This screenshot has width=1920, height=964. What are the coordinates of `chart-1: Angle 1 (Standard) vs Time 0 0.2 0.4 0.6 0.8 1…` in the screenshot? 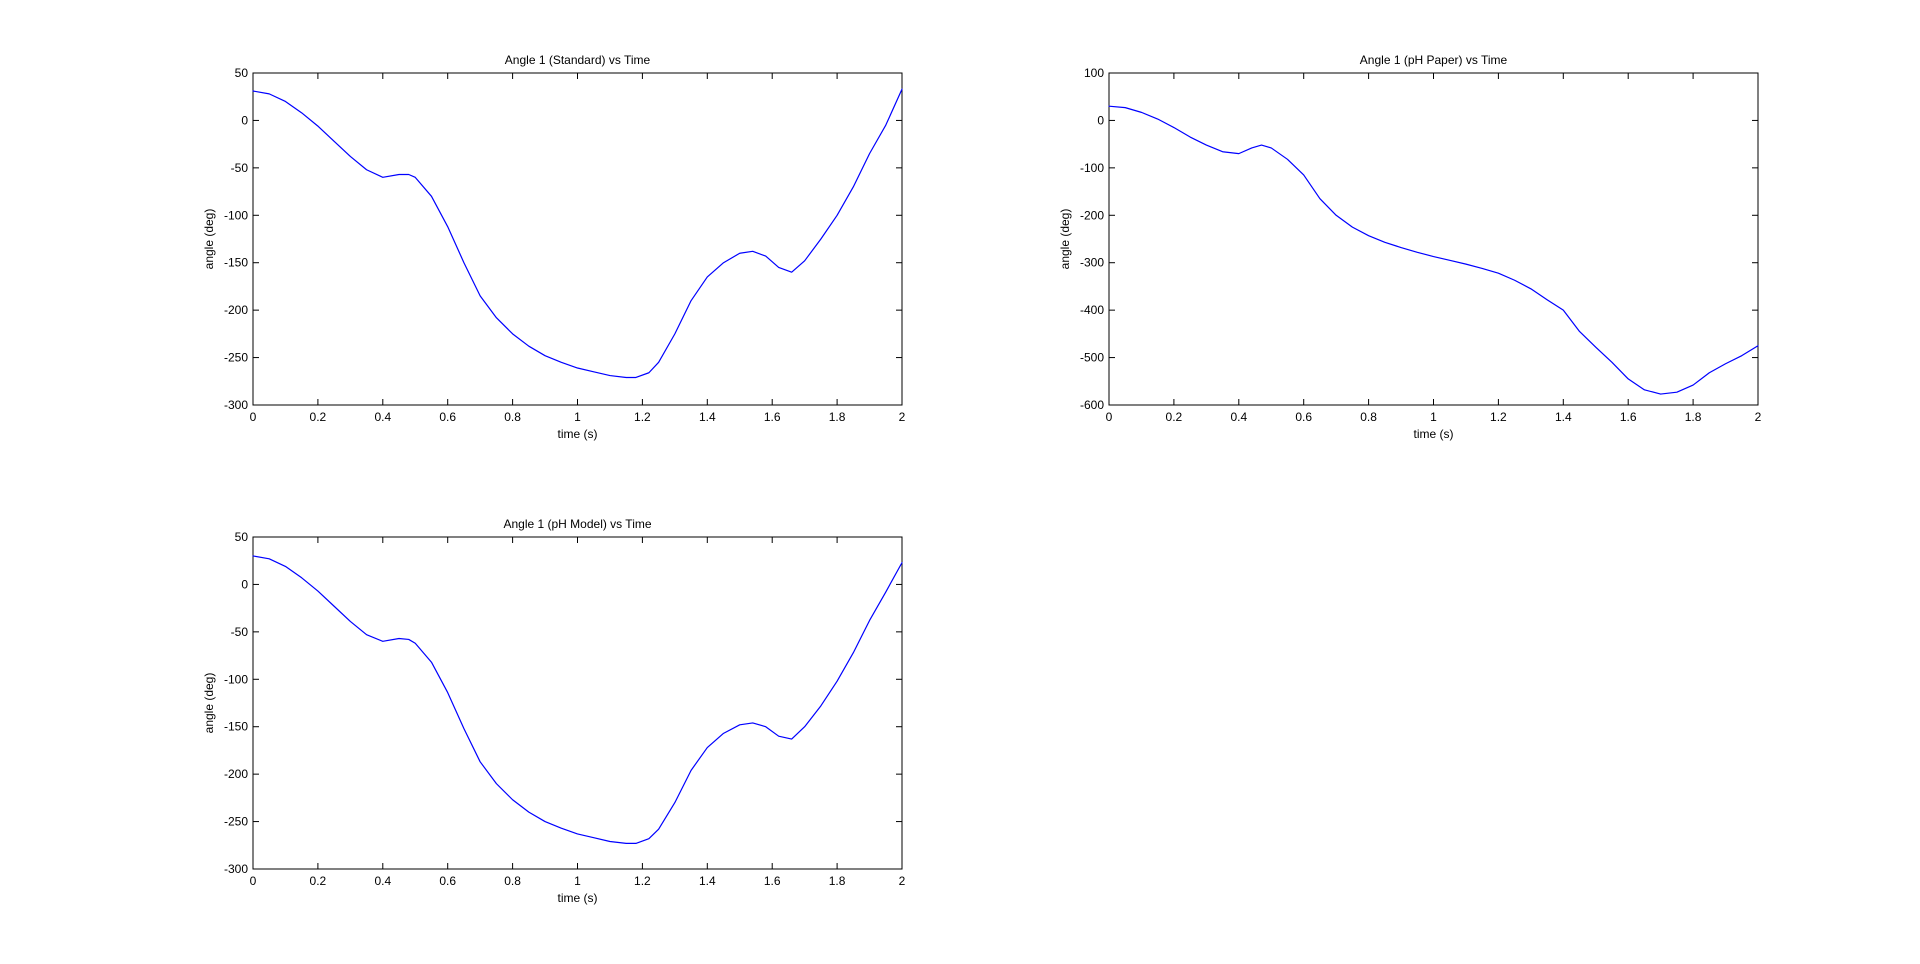 It's located at (554, 247).